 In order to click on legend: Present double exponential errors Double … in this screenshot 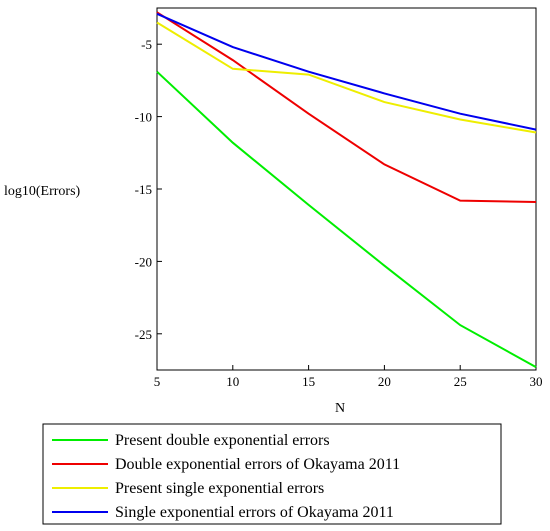, I will do `click(226, 476)`.